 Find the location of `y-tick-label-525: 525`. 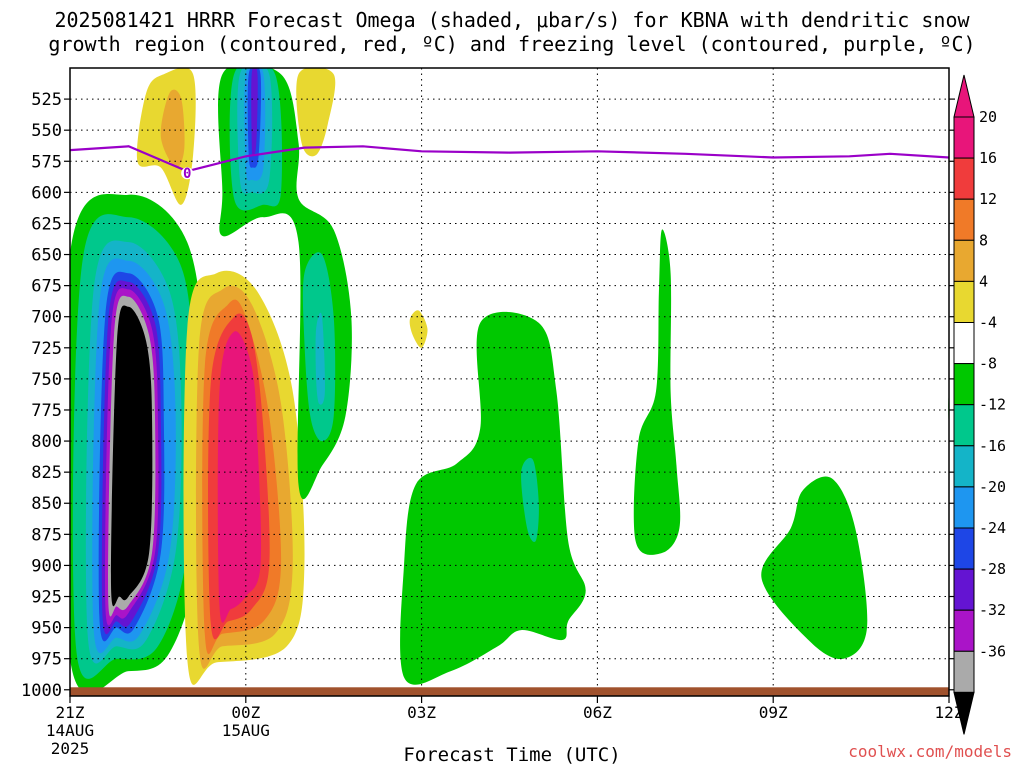

y-tick-label-525: 525 is located at coordinates (46, 100).